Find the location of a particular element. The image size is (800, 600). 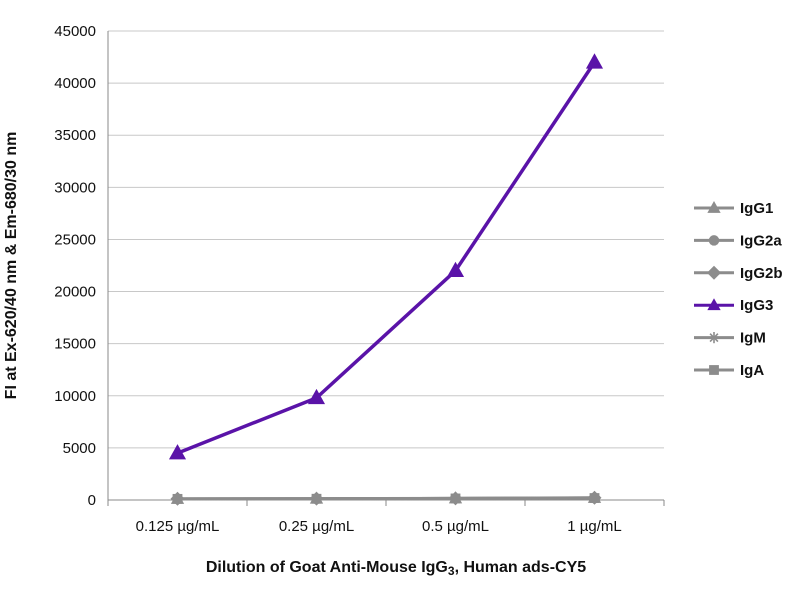

y-tick-label: 10000 is located at coordinates (75, 396).